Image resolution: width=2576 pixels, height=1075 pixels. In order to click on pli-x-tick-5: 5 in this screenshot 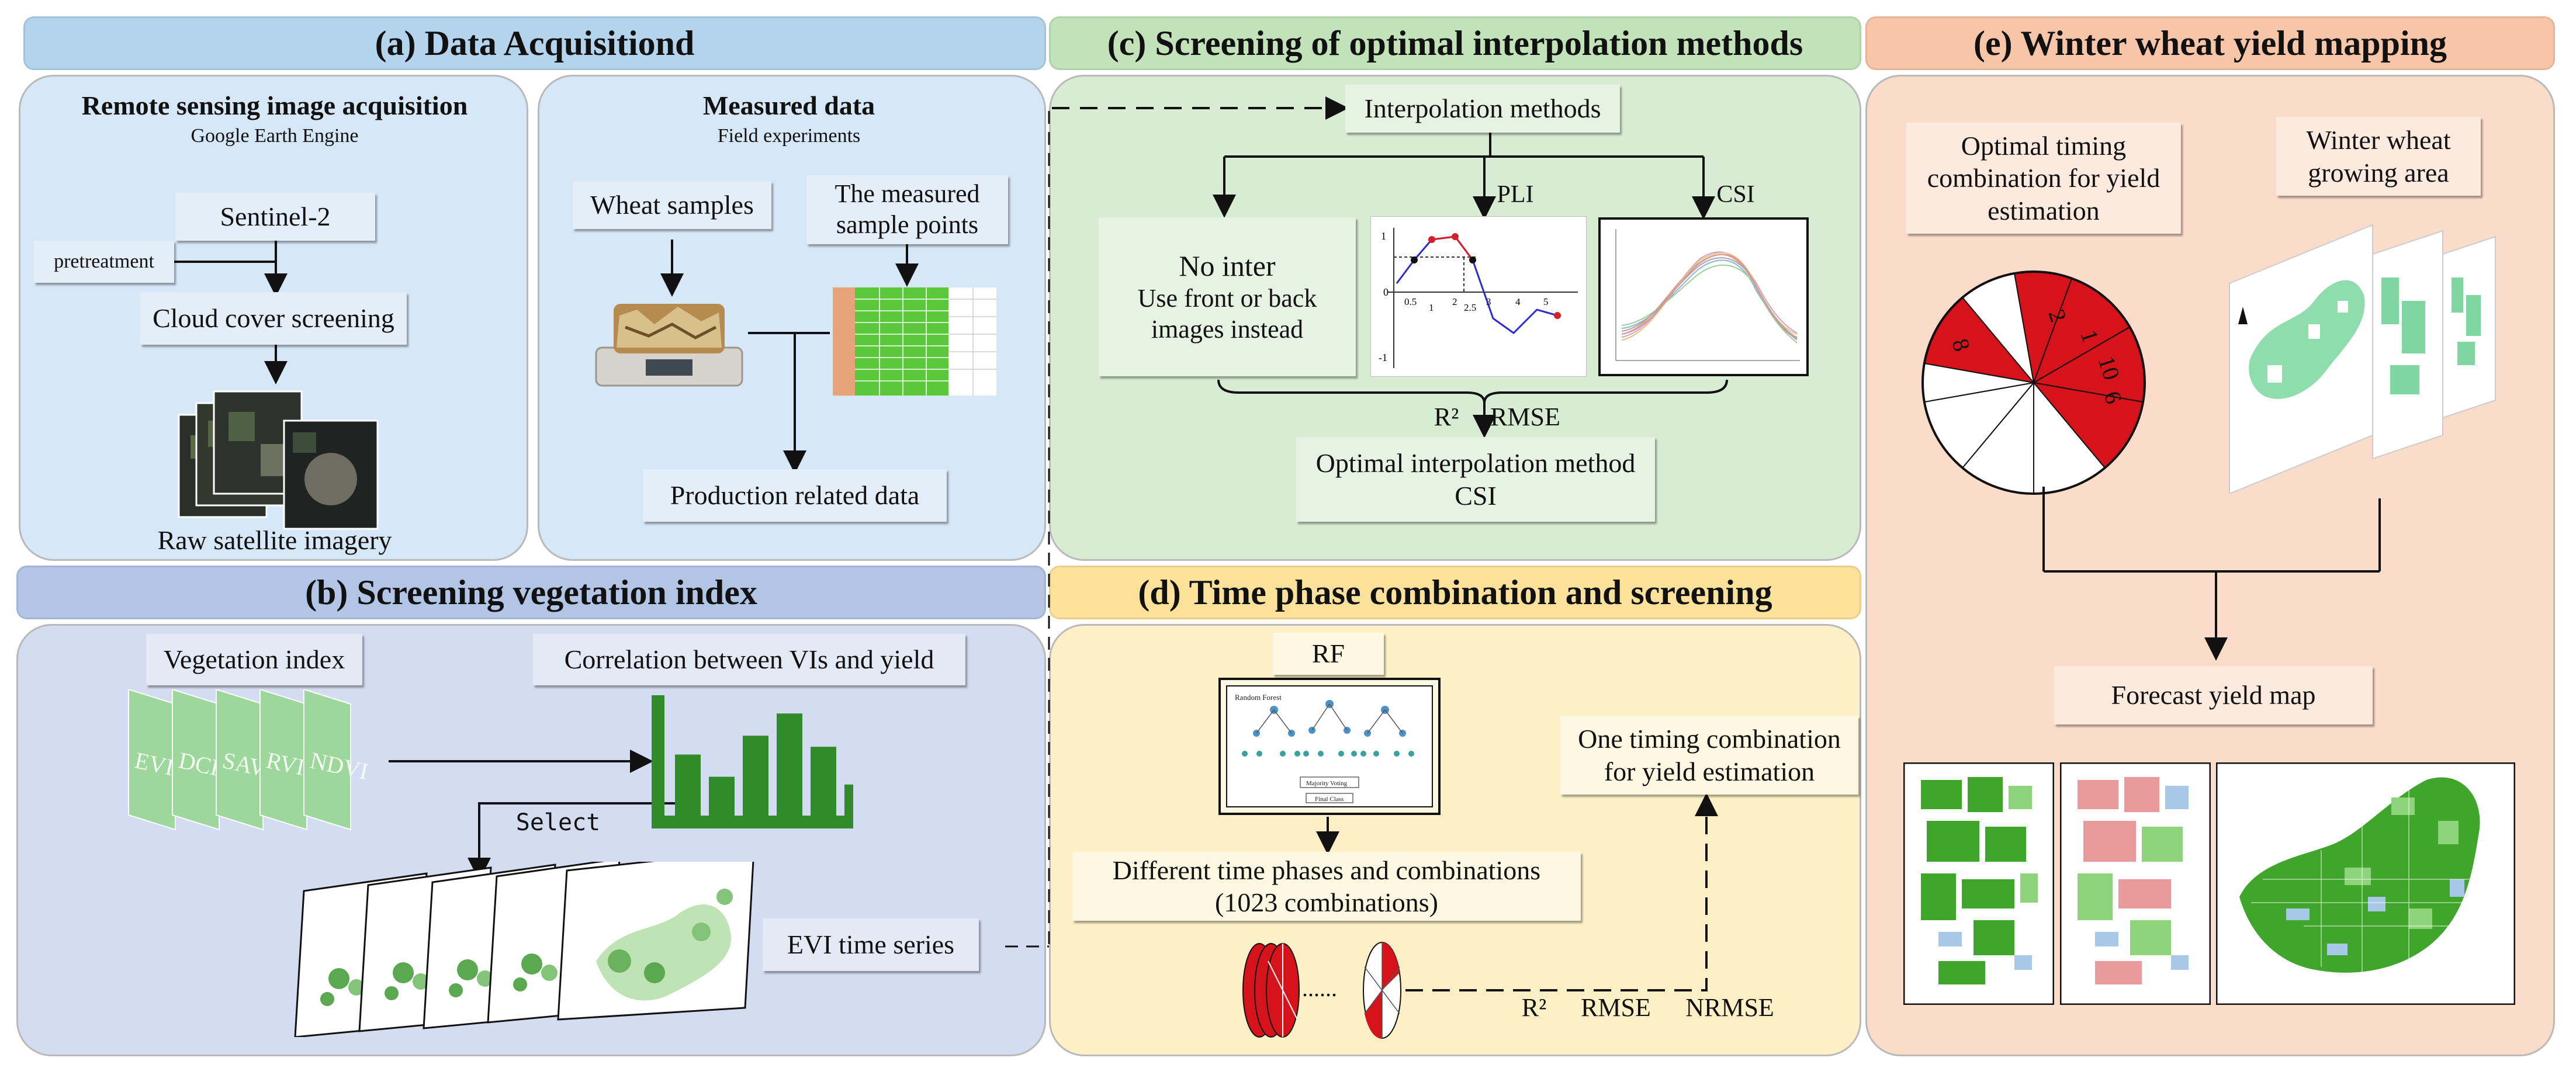, I will do `click(1546, 301)`.